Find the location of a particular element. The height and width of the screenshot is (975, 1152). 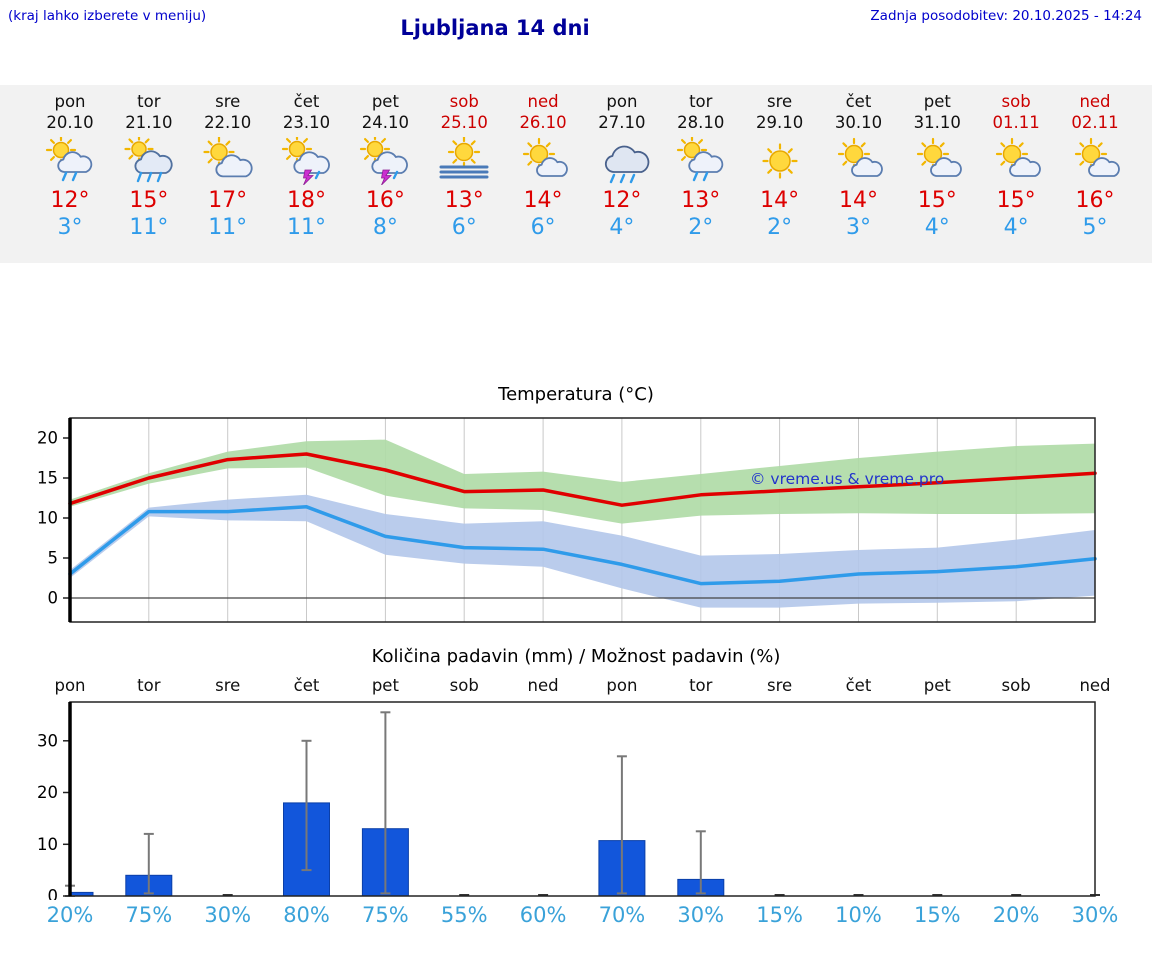

min-temp: 3° is located at coordinates (858, 228).